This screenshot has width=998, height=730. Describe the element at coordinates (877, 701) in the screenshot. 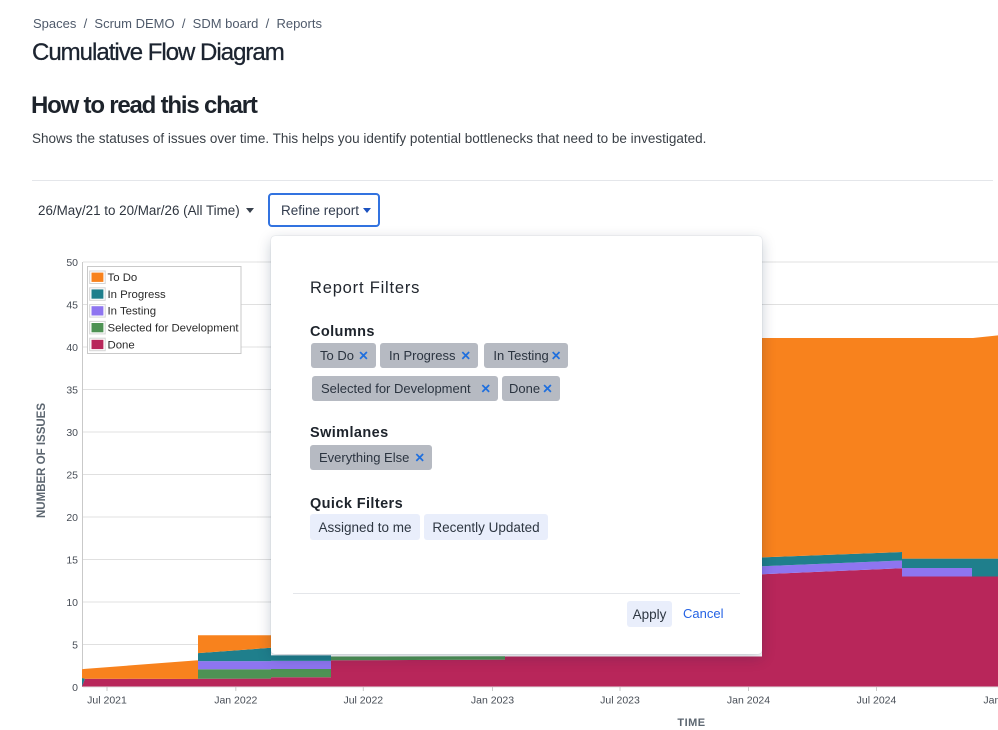

I see `svg-text: Jul 2024` at that location.